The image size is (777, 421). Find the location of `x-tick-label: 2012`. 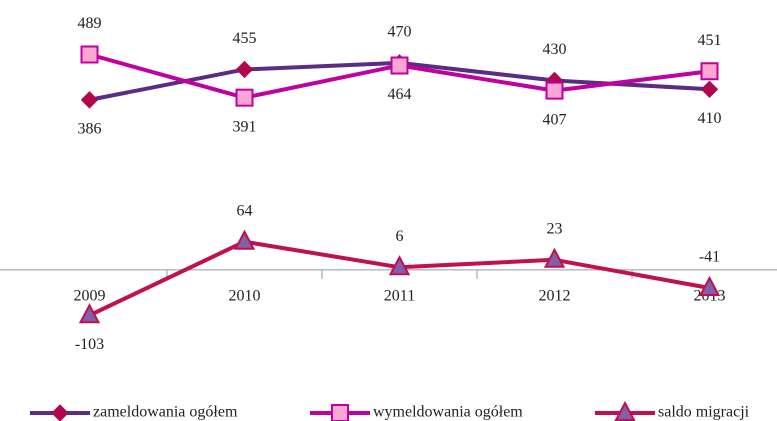

x-tick-label: 2012 is located at coordinates (555, 296).